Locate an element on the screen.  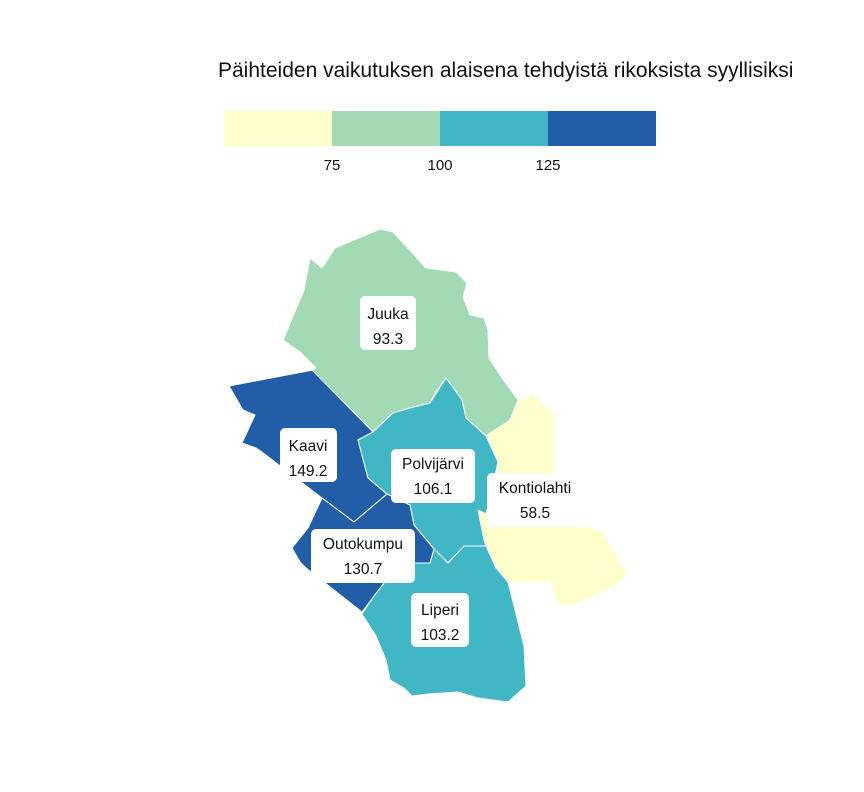
label-polvijarvi: Polvijärvi 106.1 is located at coordinates (433, 476).